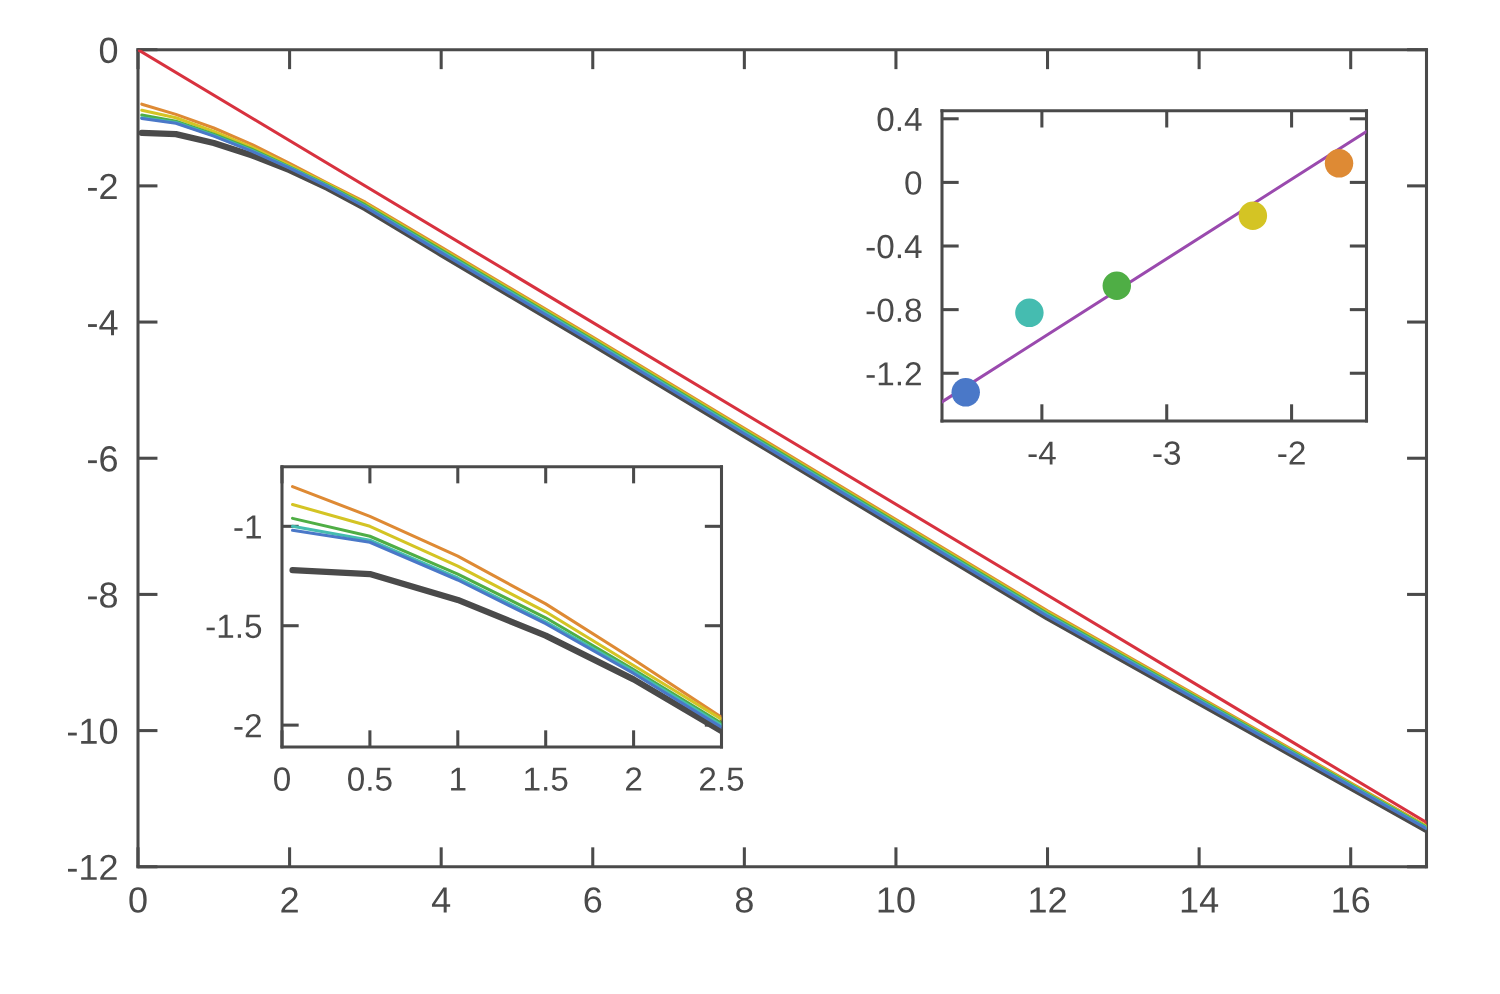  Describe the element at coordinates (894, 310) in the screenshot. I see `y-tick-label: -0.8` at that location.